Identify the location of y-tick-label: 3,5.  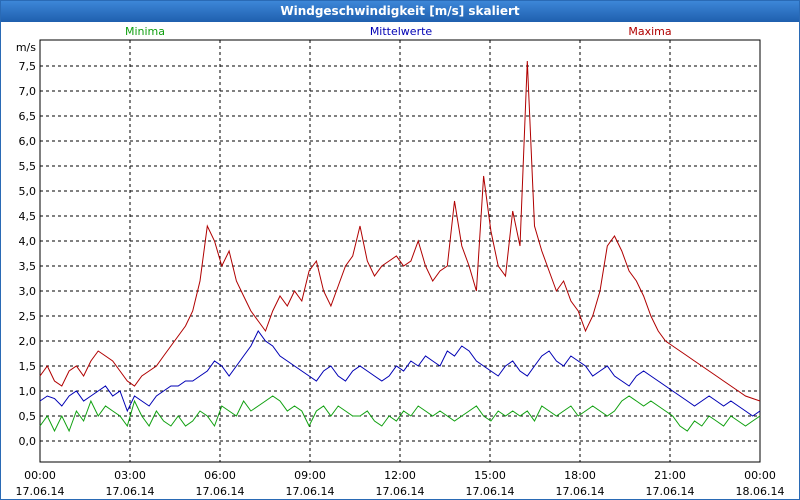
(28, 266).